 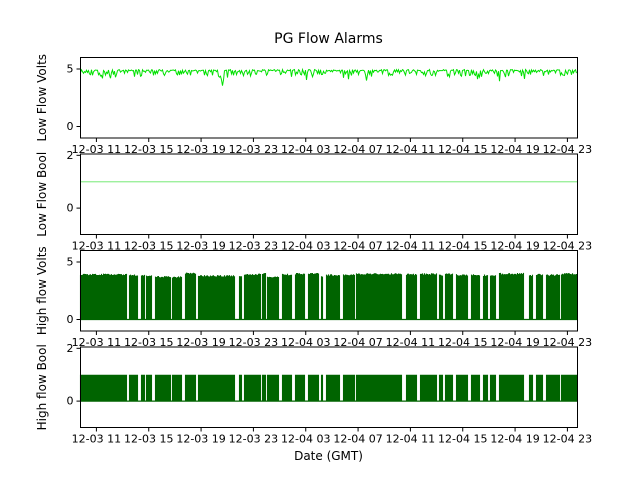 What do you see at coordinates (42, 290) in the screenshot?
I see `high-flow-volts-ylabel: High flow Volts` at bounding box center [42, 290].